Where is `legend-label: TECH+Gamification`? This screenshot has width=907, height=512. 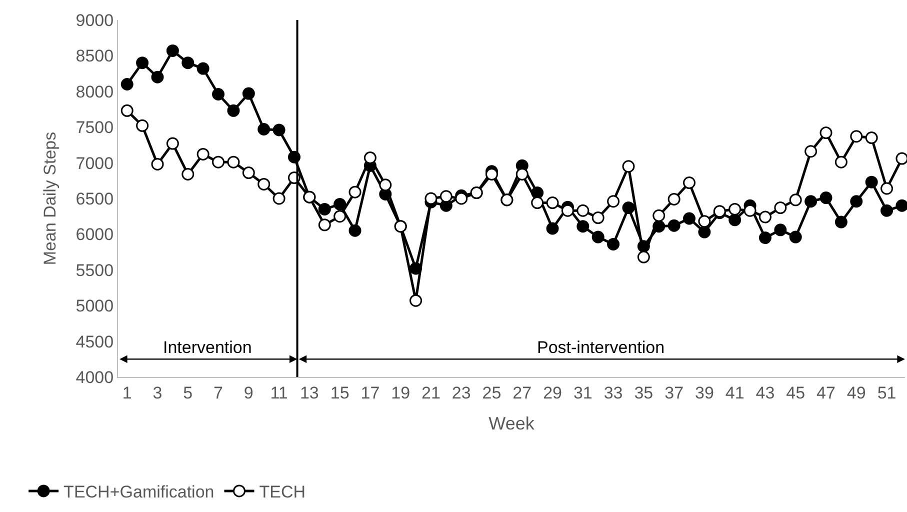
legend-label: TECH+Gamification is located at coordinates (139, 492).